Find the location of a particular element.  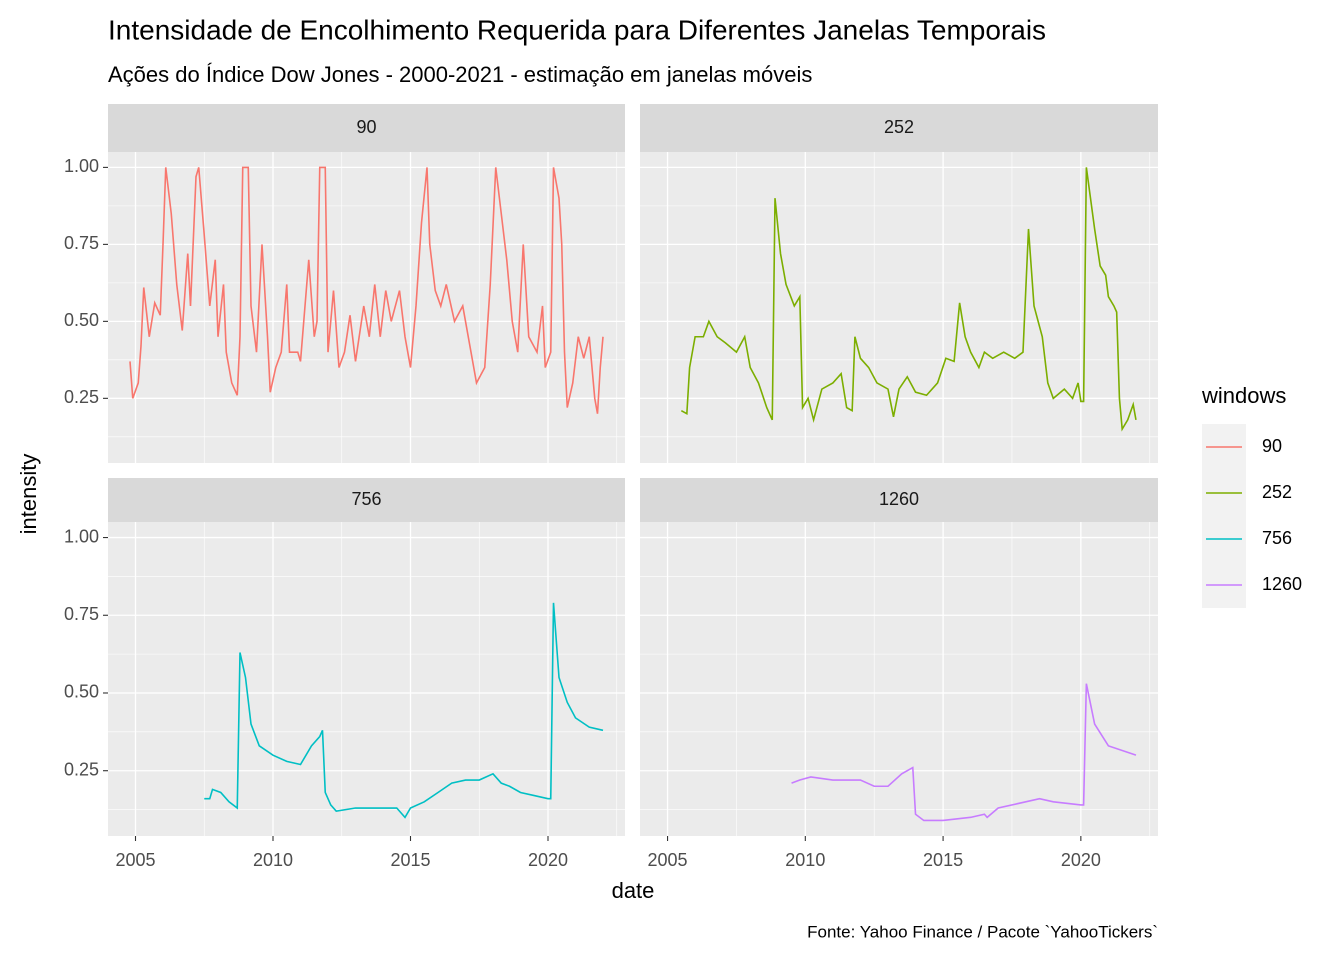

legend-label: 252 is located at coordinates (1277, 492).